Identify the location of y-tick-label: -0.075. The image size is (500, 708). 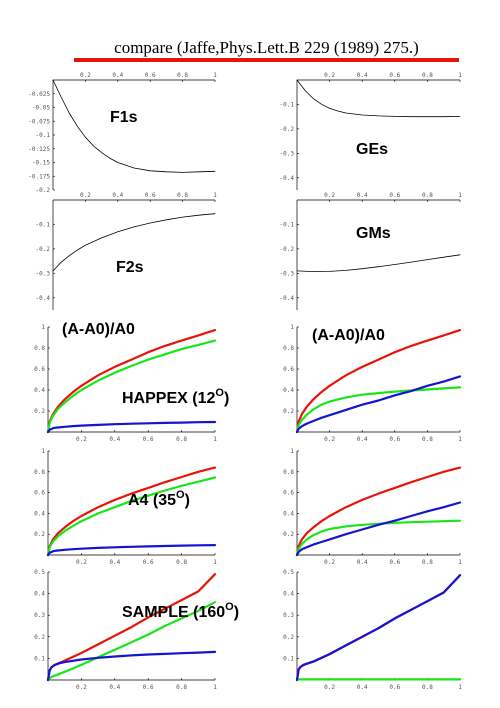
(39, 121).